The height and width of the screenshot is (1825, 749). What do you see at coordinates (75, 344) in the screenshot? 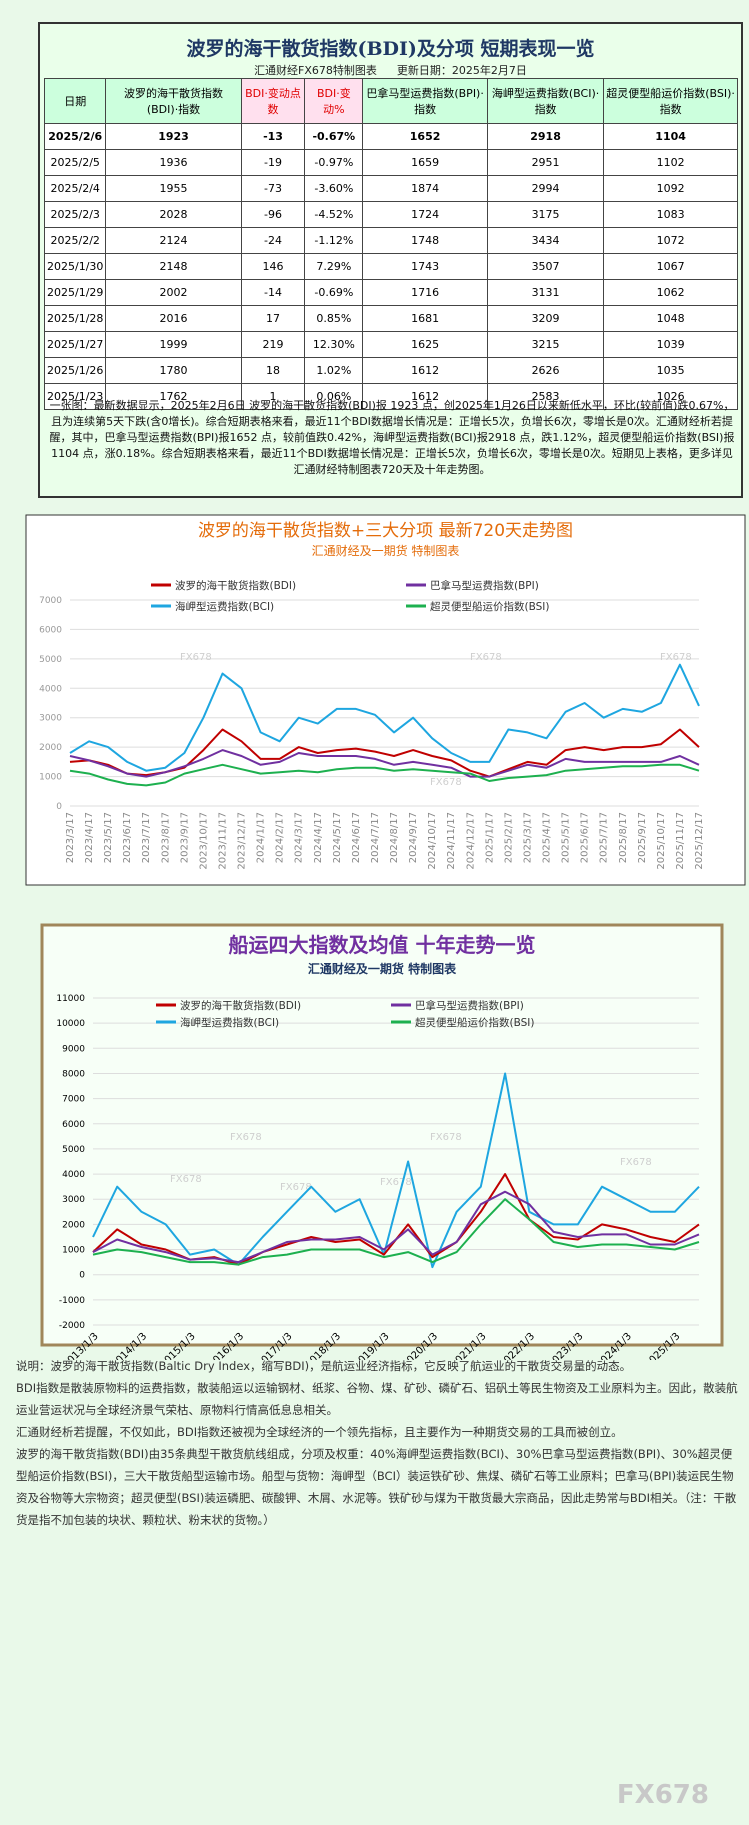
I see `table-cell: 2025/1/27` at bounding box center [75, 344].